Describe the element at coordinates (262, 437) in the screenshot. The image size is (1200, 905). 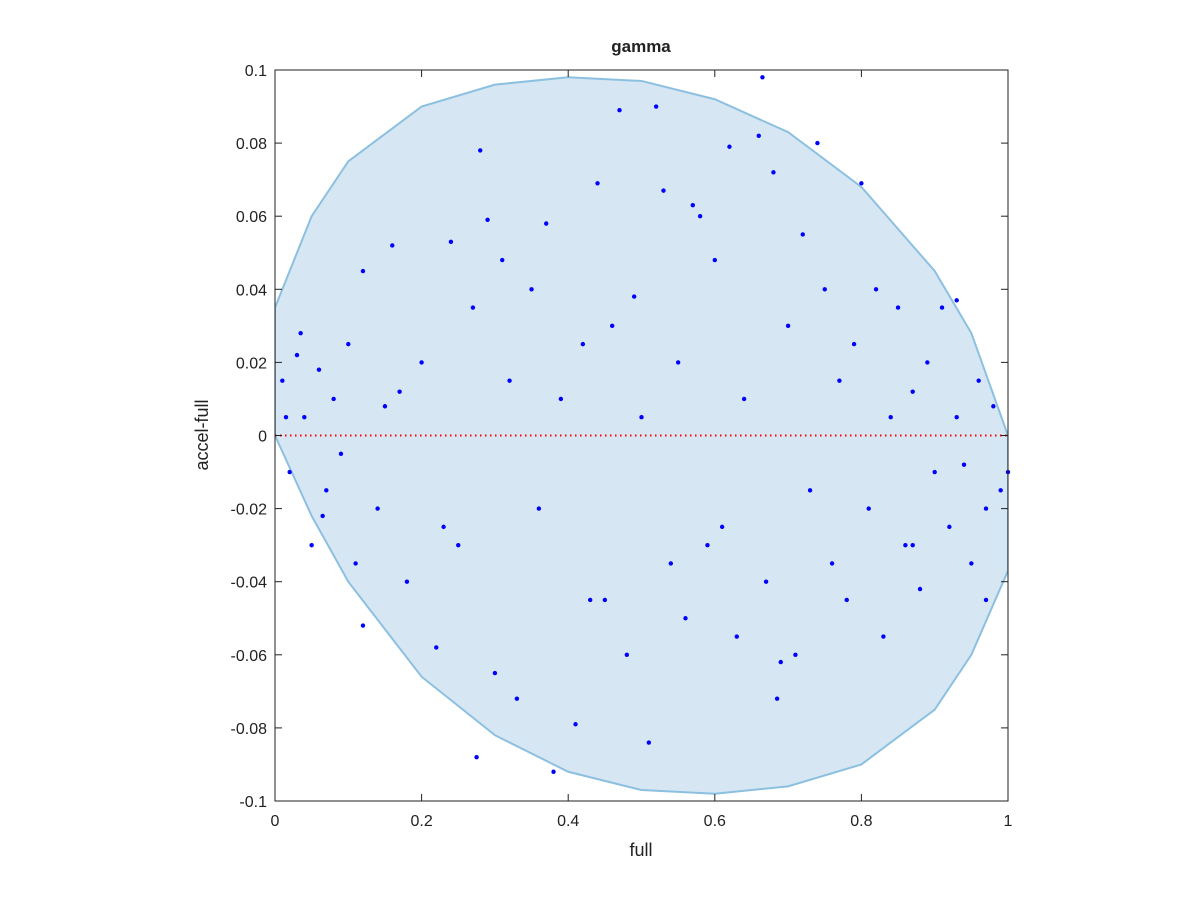
I see `y-tick-label: 0` at that location.